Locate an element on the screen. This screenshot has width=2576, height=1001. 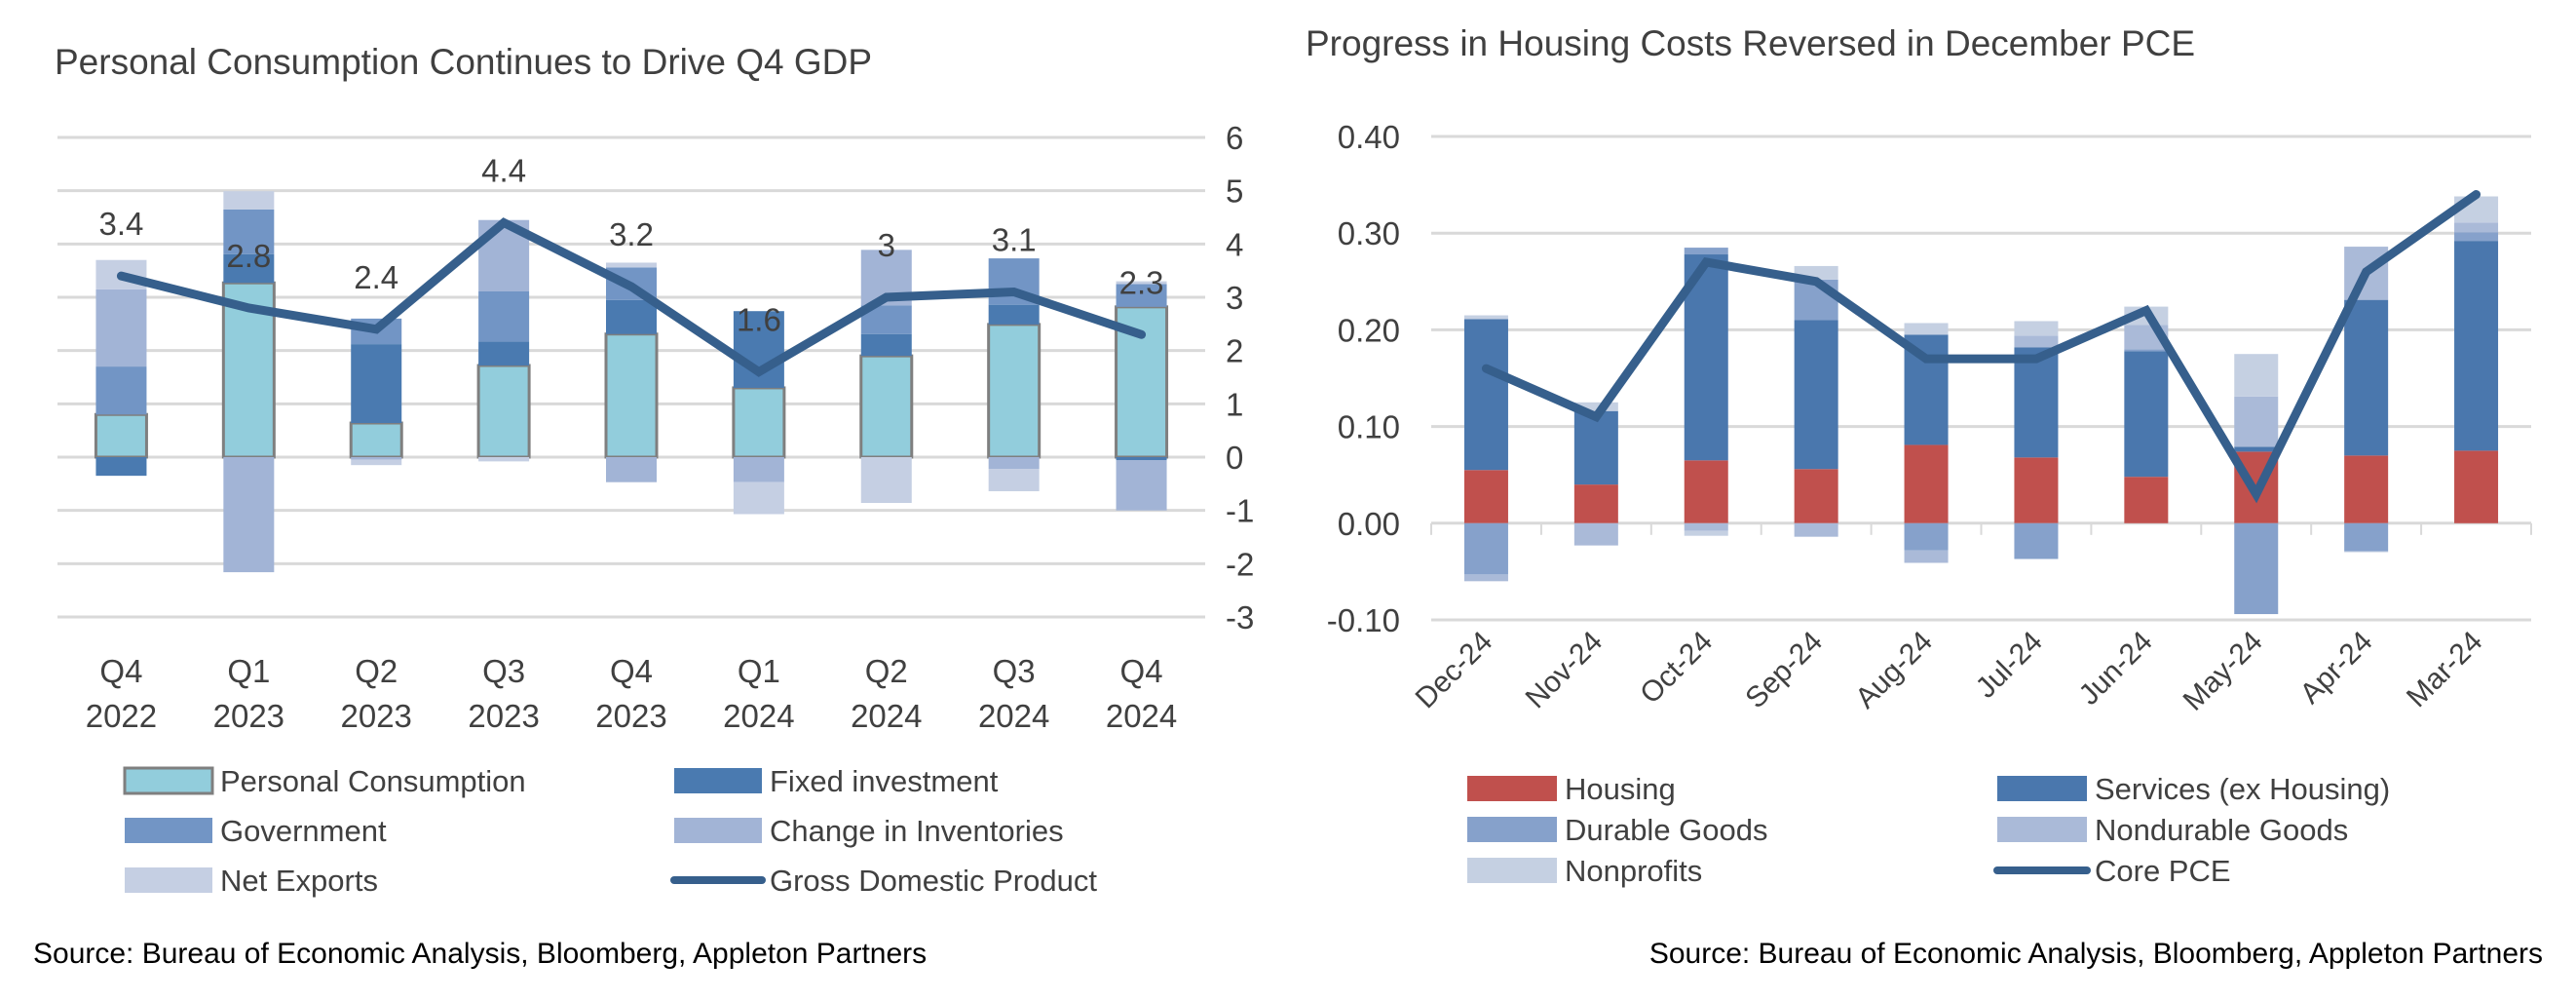
legend-item: Services (ex Housing) is located at coordinates (2193, 789).